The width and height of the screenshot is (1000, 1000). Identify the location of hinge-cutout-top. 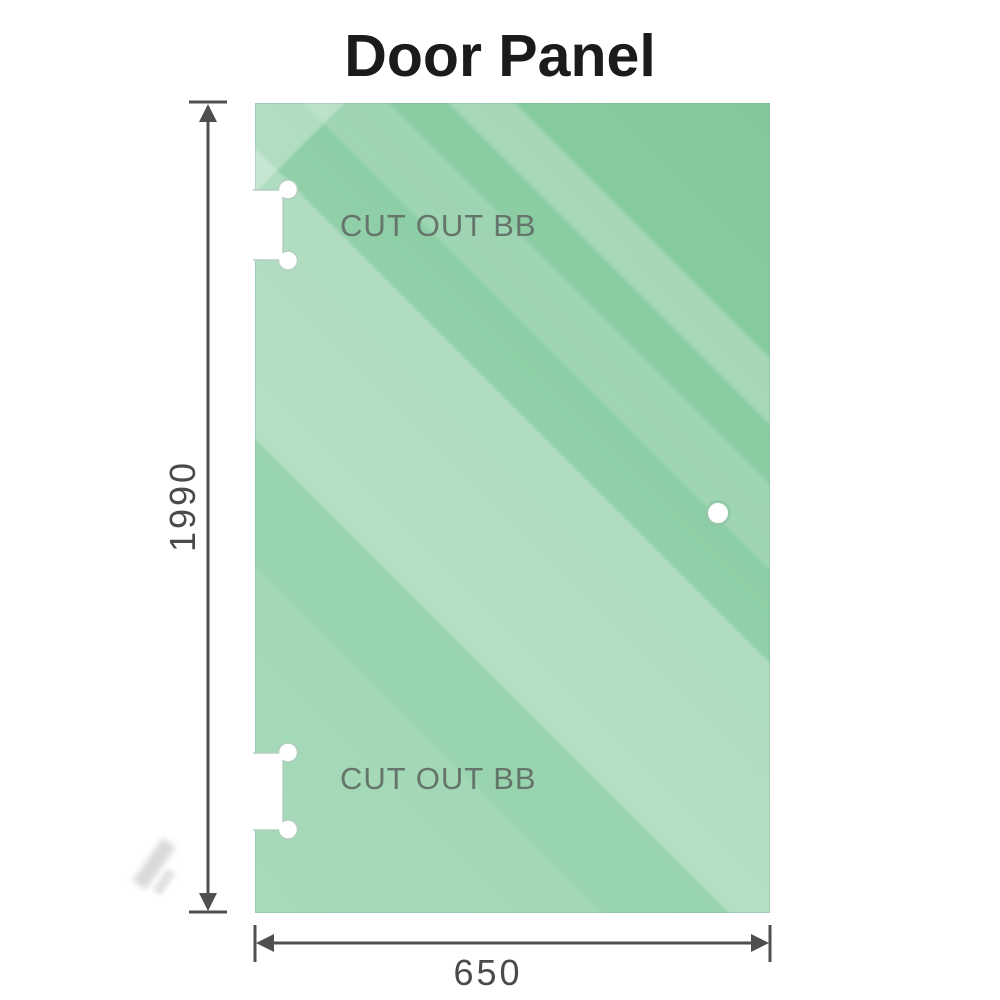
(275, 225).